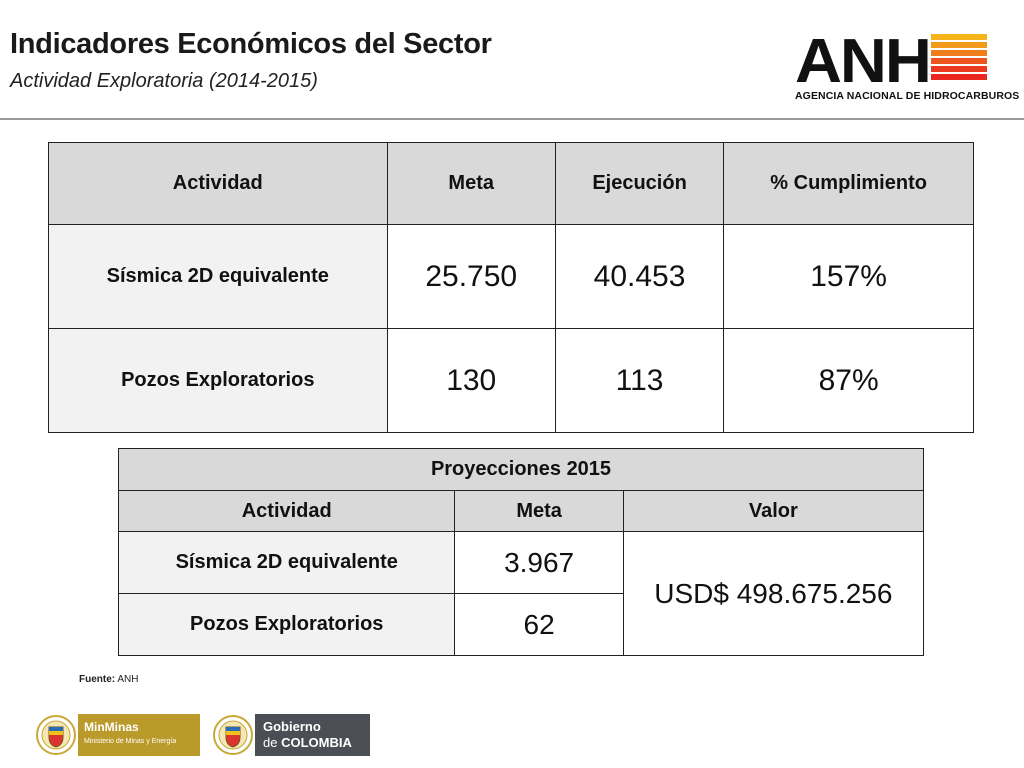 Image resolution: width=1024 pixels, height=768 pixels. What do you see at coordinates (773, 511) in the screenshot?
I see `col-header-valor: Valor` at bounding box center [773, 511].